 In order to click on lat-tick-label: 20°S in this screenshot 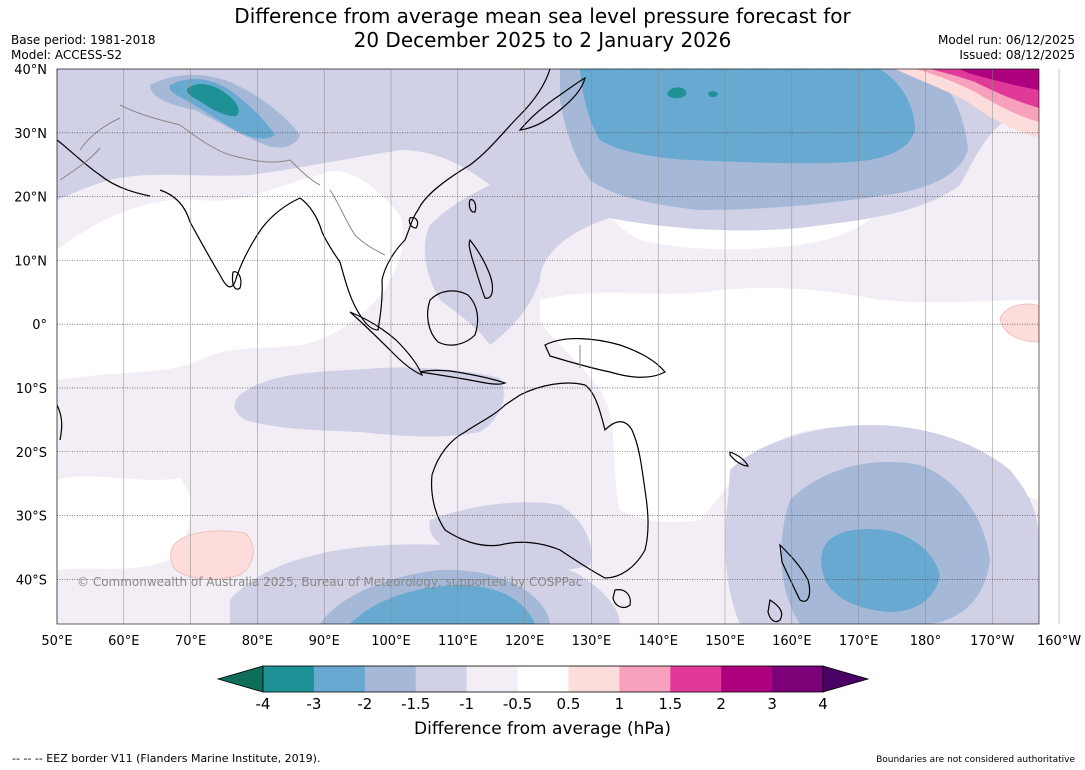, I will do `click(31, 453)`.